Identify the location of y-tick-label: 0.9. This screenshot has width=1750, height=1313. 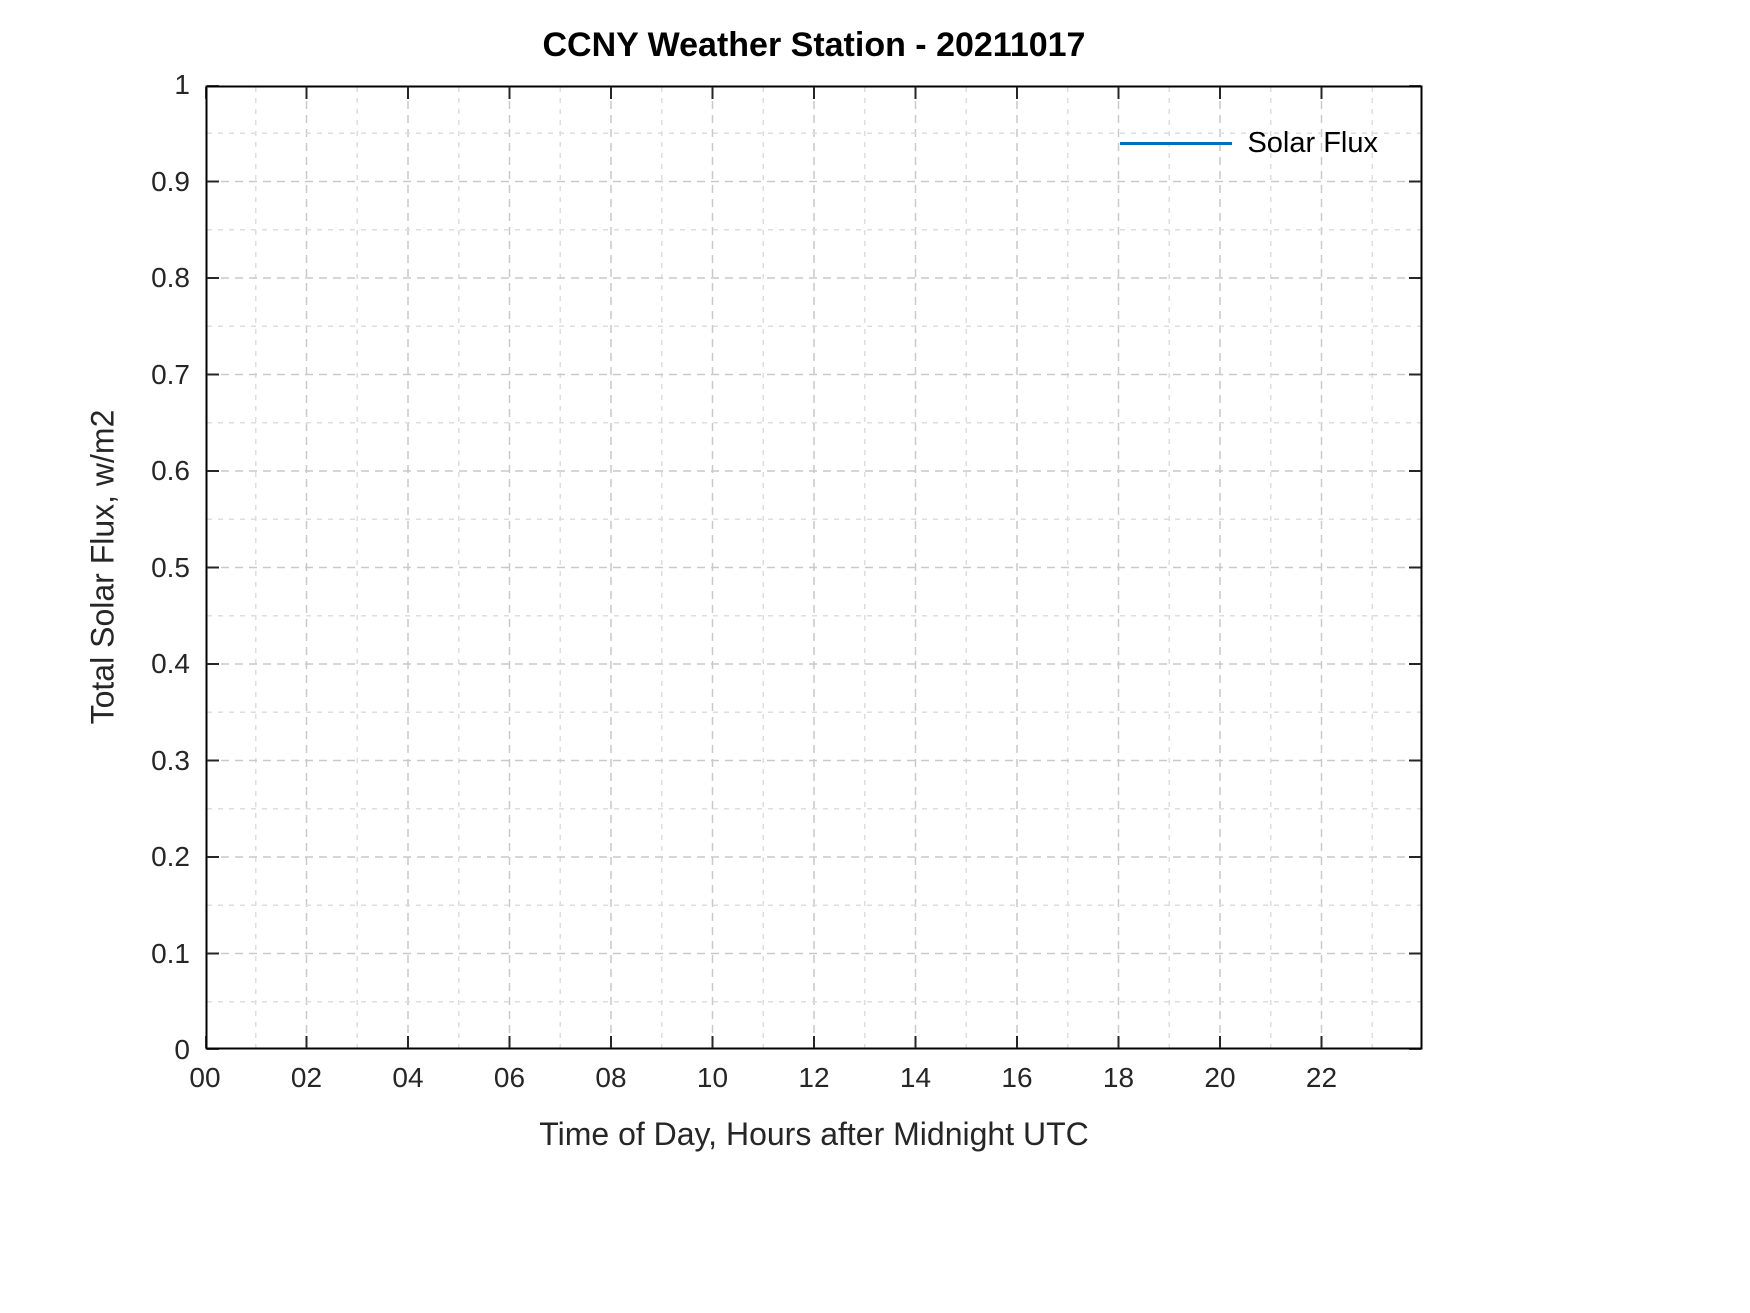
(170, 181).